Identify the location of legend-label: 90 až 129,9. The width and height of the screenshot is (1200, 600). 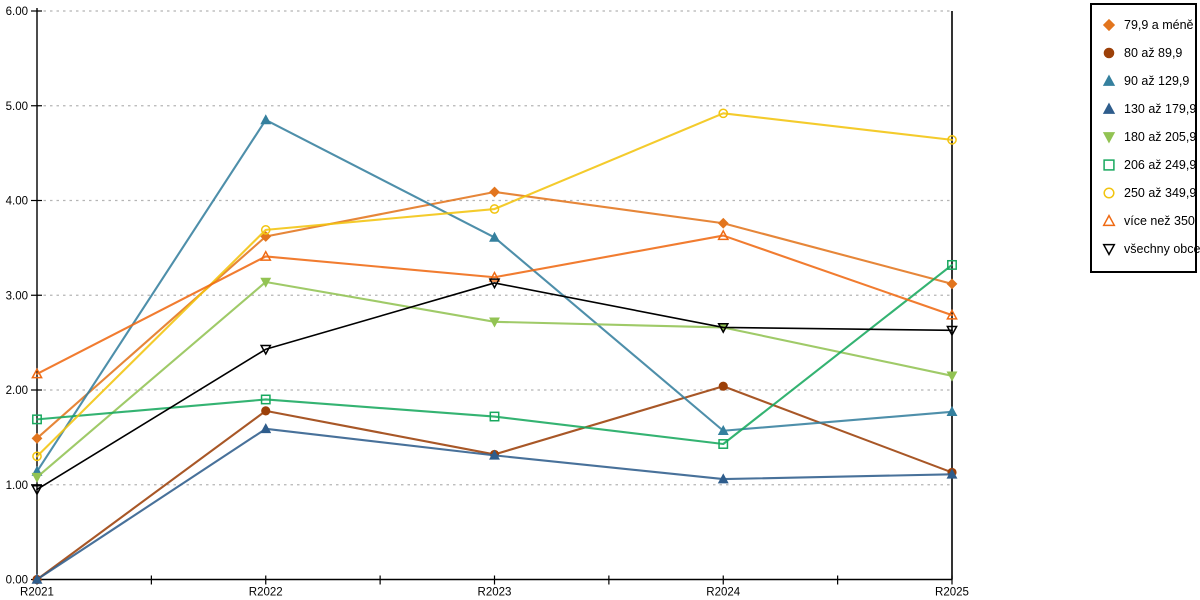
(1157, 81).